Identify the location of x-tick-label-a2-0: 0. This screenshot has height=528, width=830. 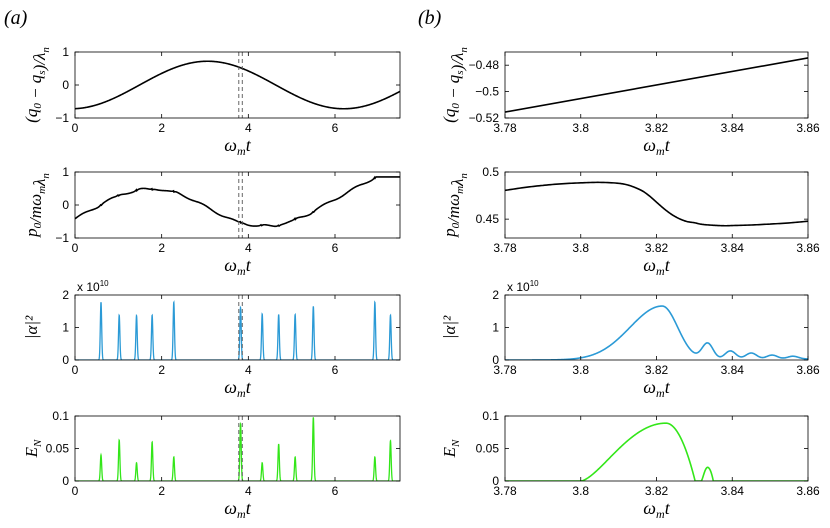
(75, 248).